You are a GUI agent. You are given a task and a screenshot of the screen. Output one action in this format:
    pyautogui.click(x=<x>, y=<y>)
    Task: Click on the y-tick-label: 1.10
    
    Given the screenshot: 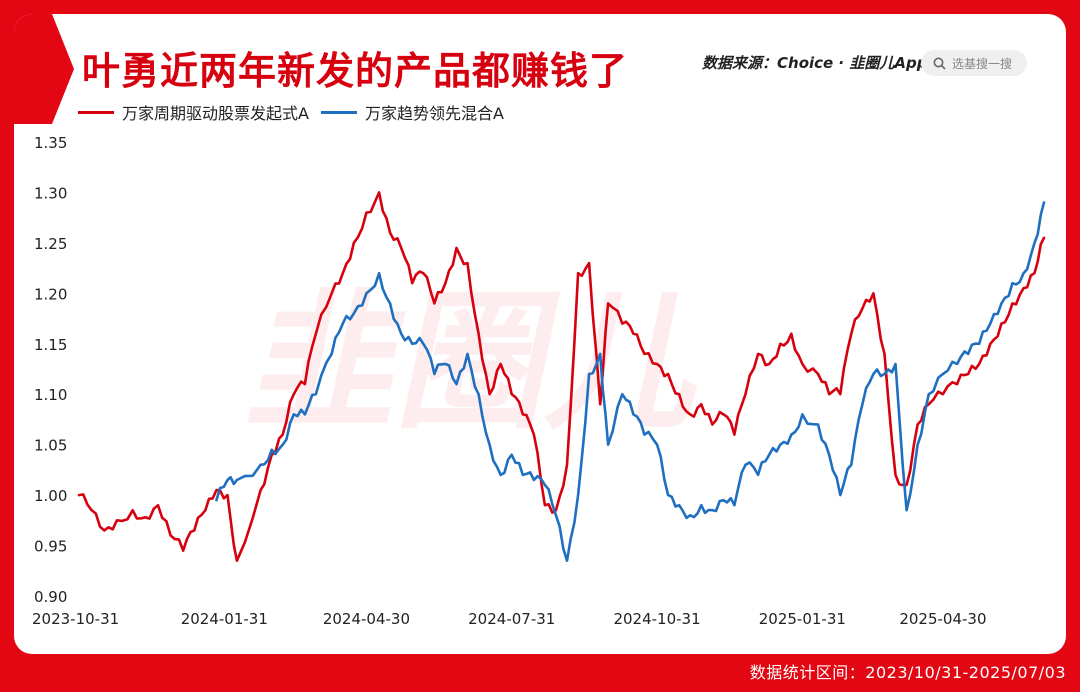 What is the action you would take?
    pyautogui.click(x=50, y=395)
    